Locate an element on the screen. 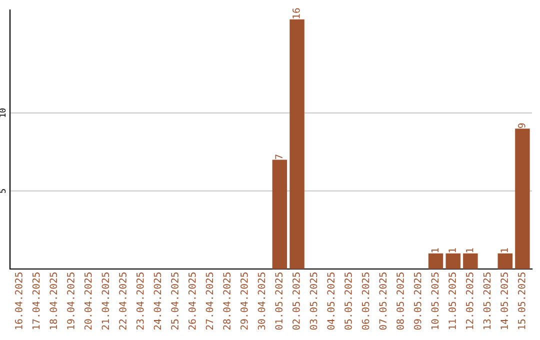 The width and height of the screenshot is (540, 340). x-tick-label: 17.04.2025 is located at coordinates (36, 301).